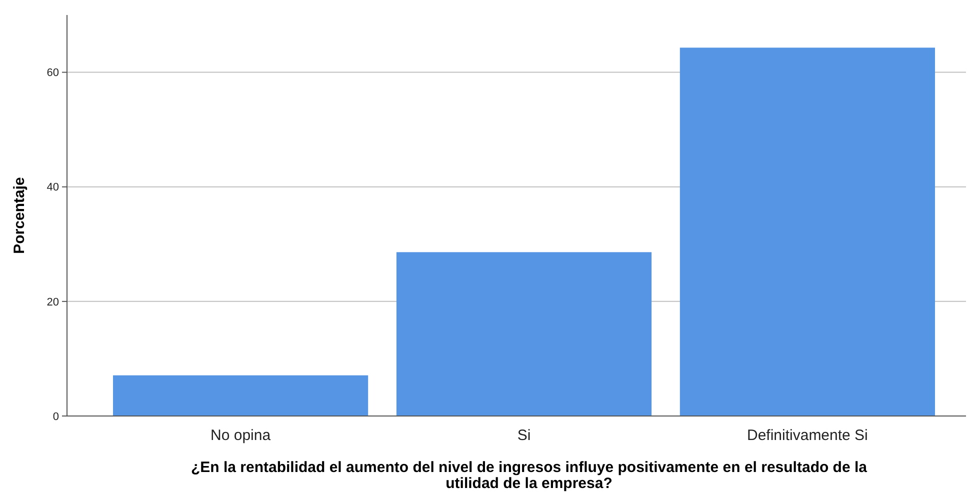 The height and width of the screenshot is (500, 971). Describe the element at coordinates (52, 188) in the screenshot. I see `y-tick-label: 40` at that location.